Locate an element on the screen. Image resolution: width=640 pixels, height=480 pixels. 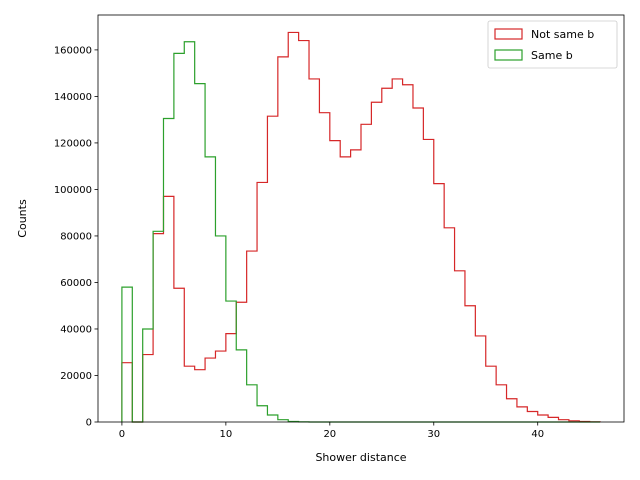
y-tick-label: 40000 is located at coordinates (76, 329).